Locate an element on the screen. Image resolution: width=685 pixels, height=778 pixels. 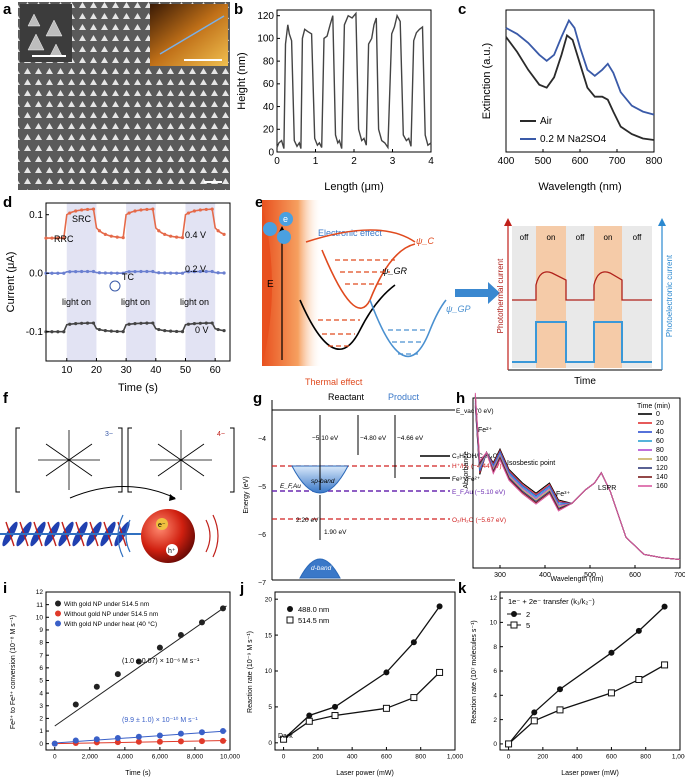
h-legend-label-6: 120 is located at coordinates (662, 468).